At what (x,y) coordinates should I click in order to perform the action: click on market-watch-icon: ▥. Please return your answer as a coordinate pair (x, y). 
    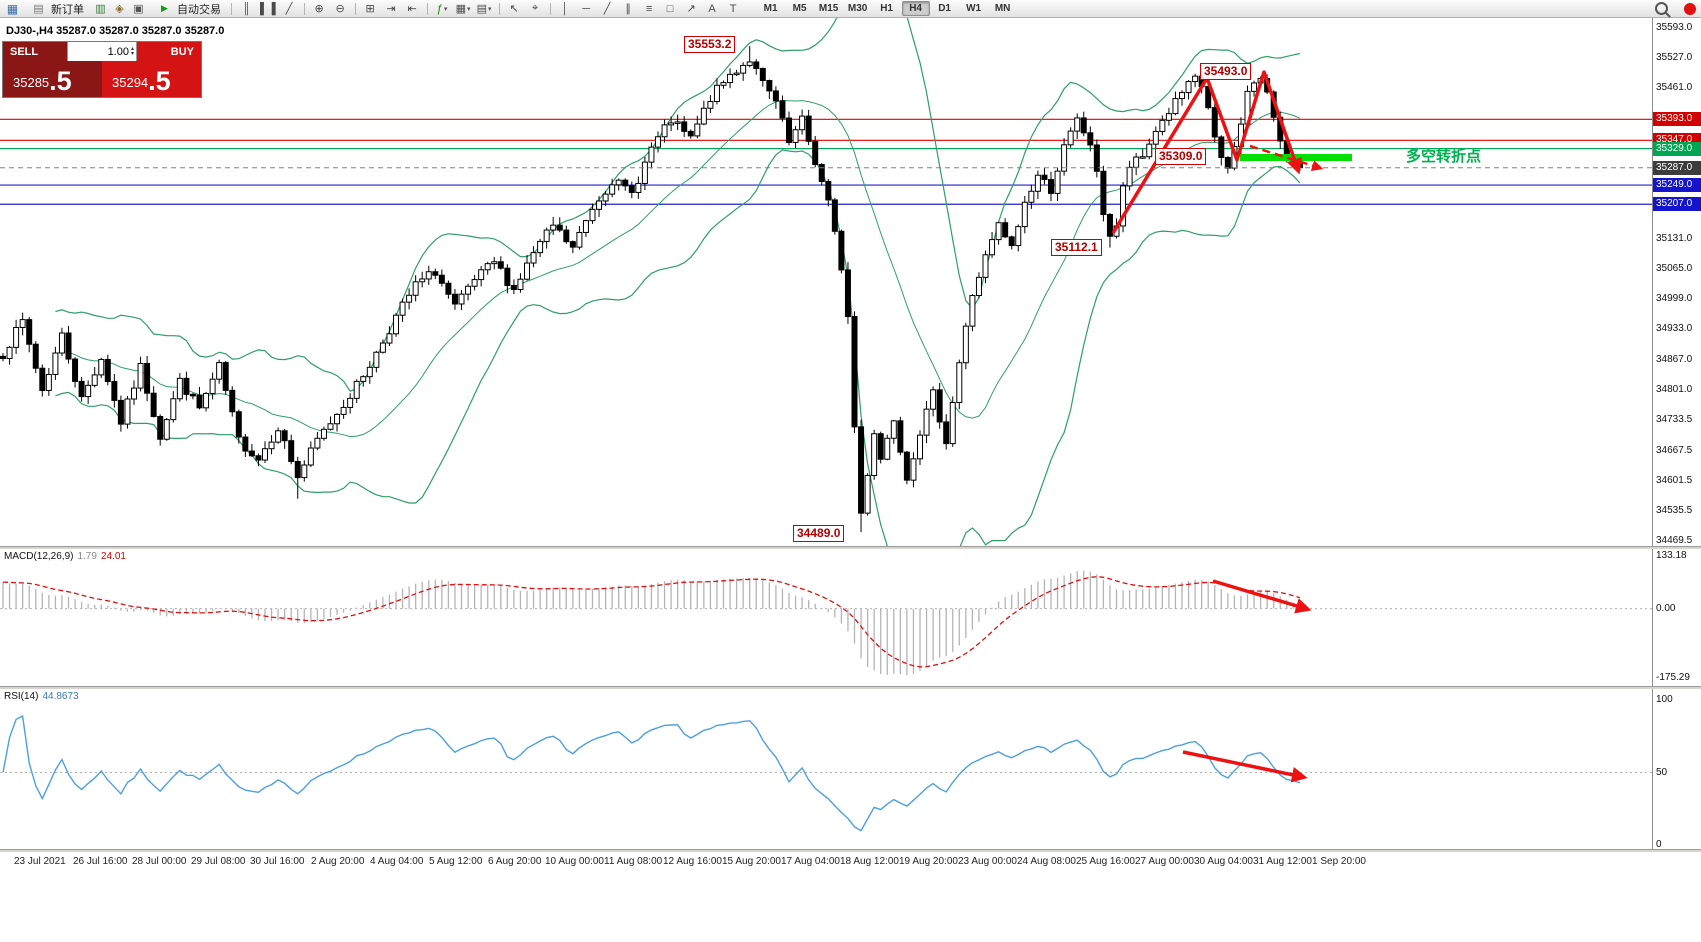
    Looking at the image, I should click on (100, 9).